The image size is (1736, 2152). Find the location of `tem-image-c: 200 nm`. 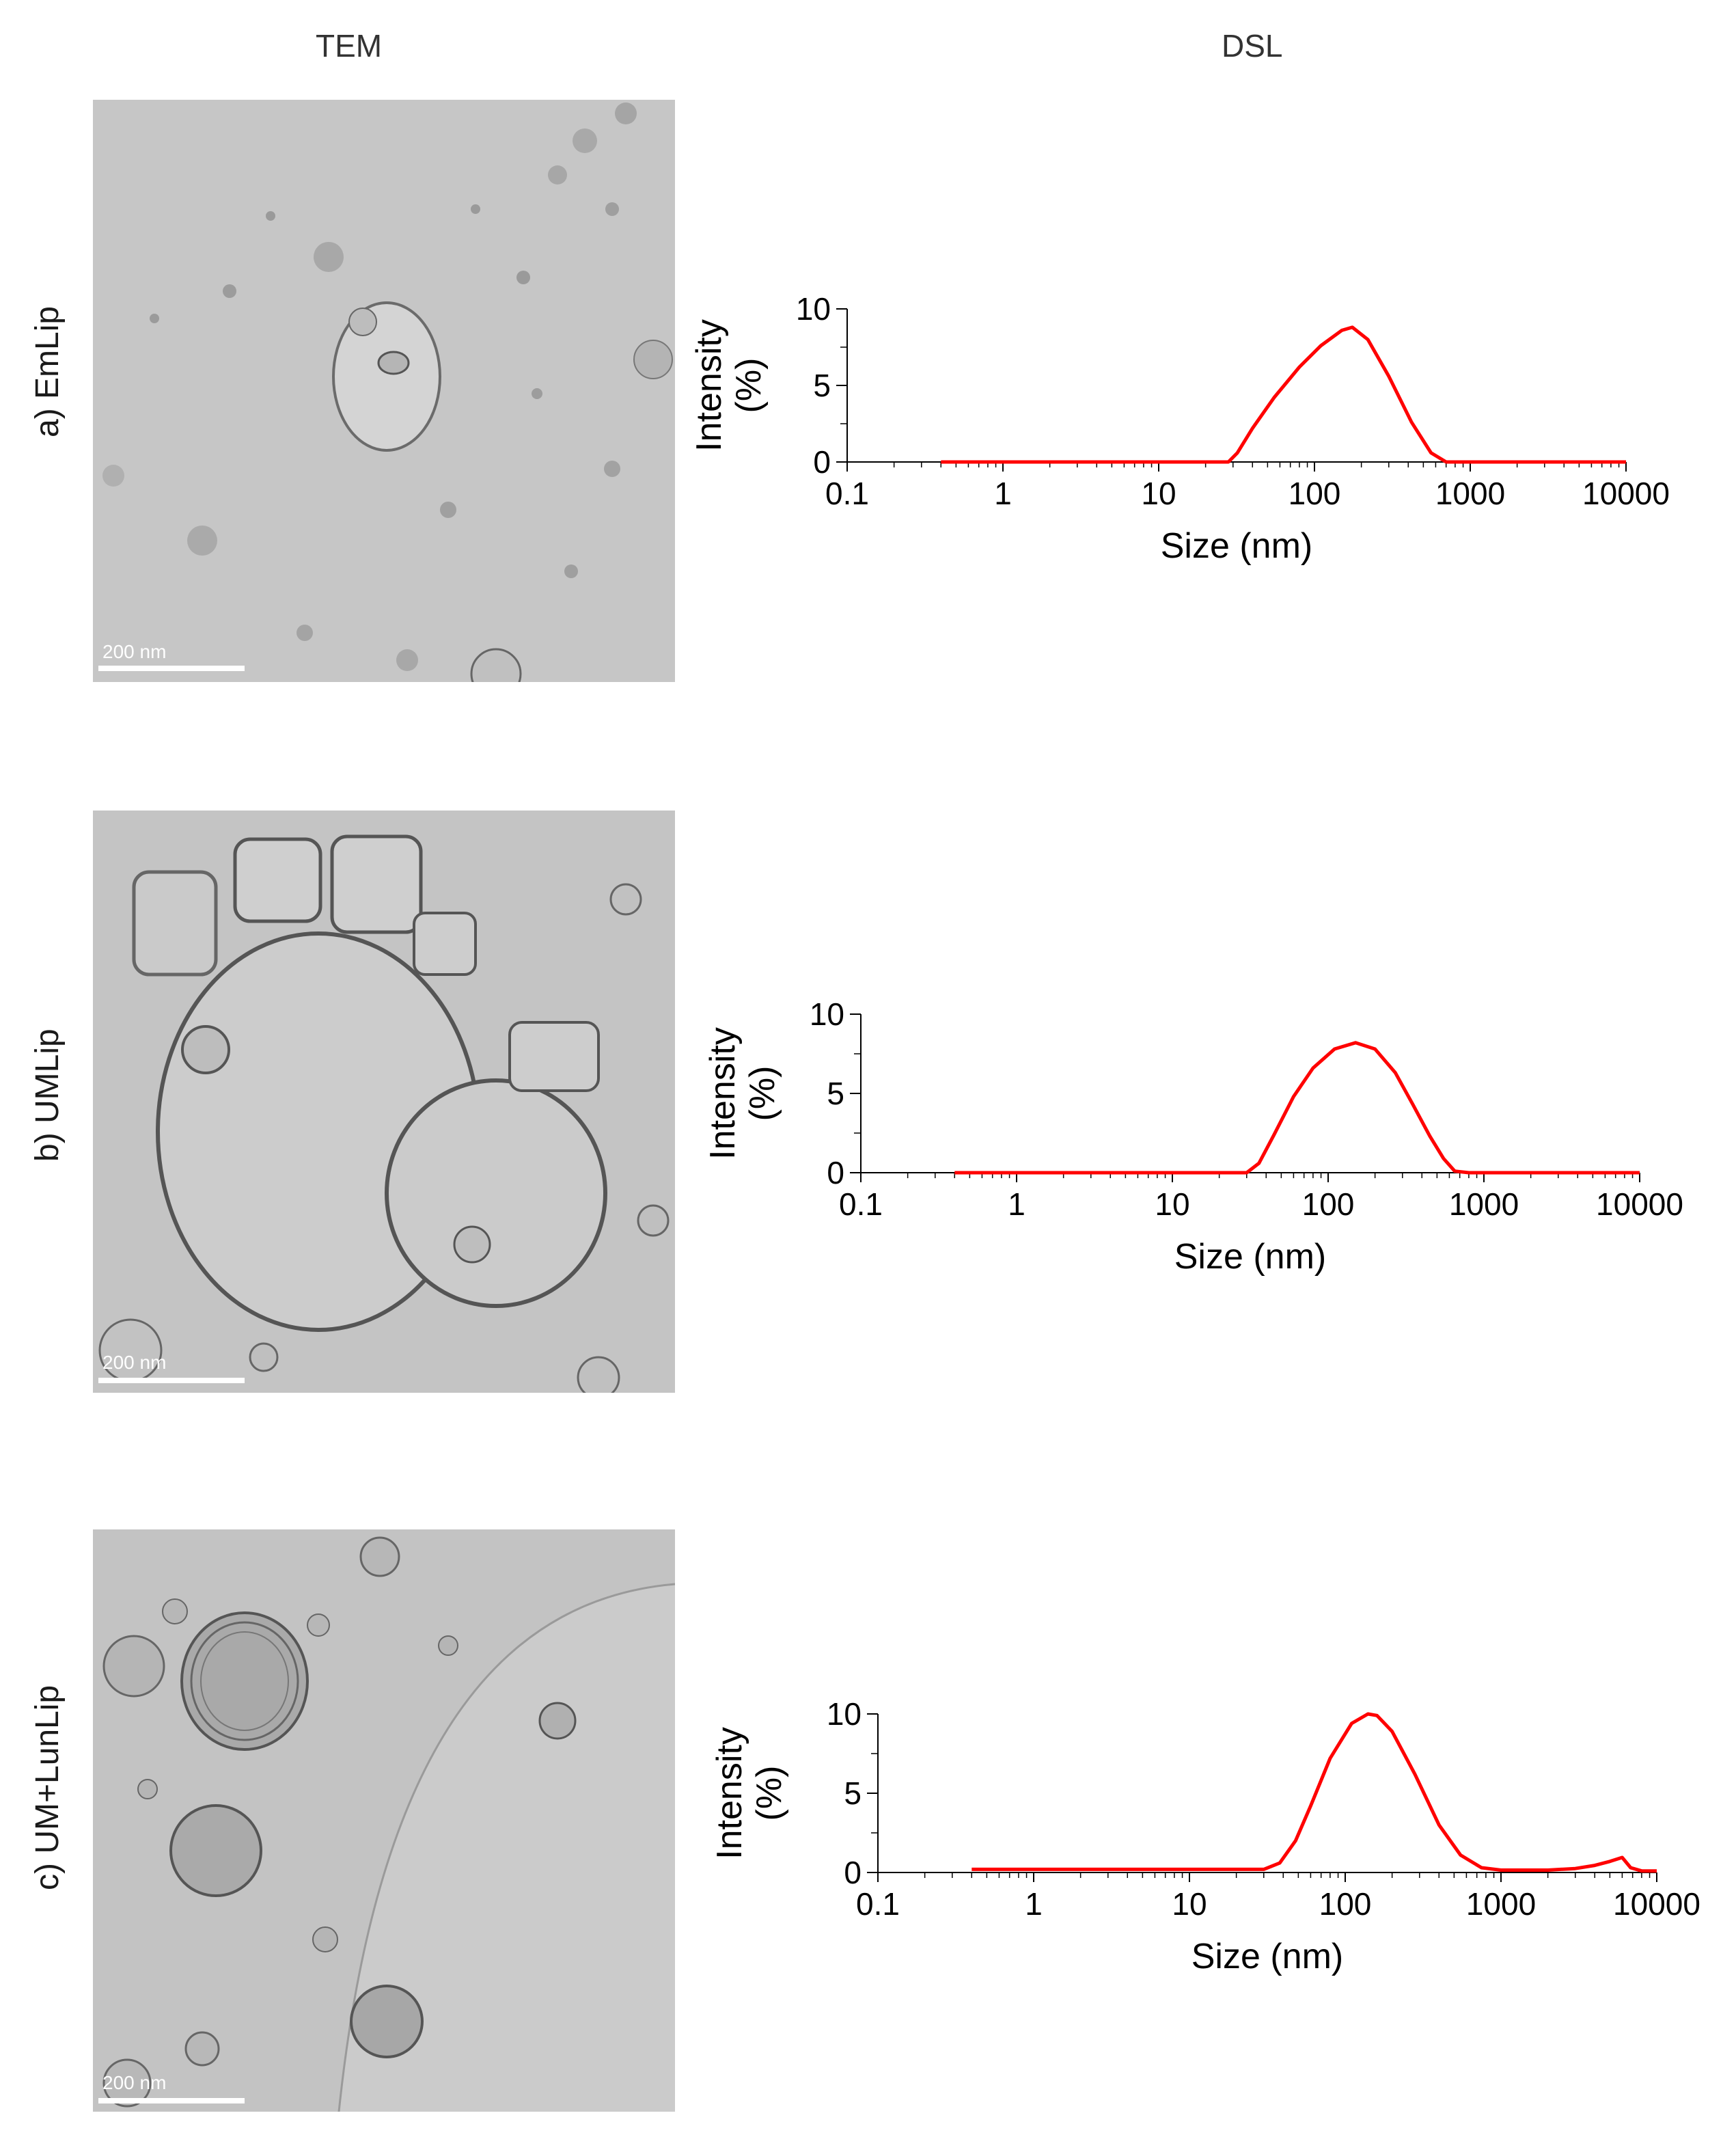

tem-image-c: 200 nm is located at coordinates (384, 1821).